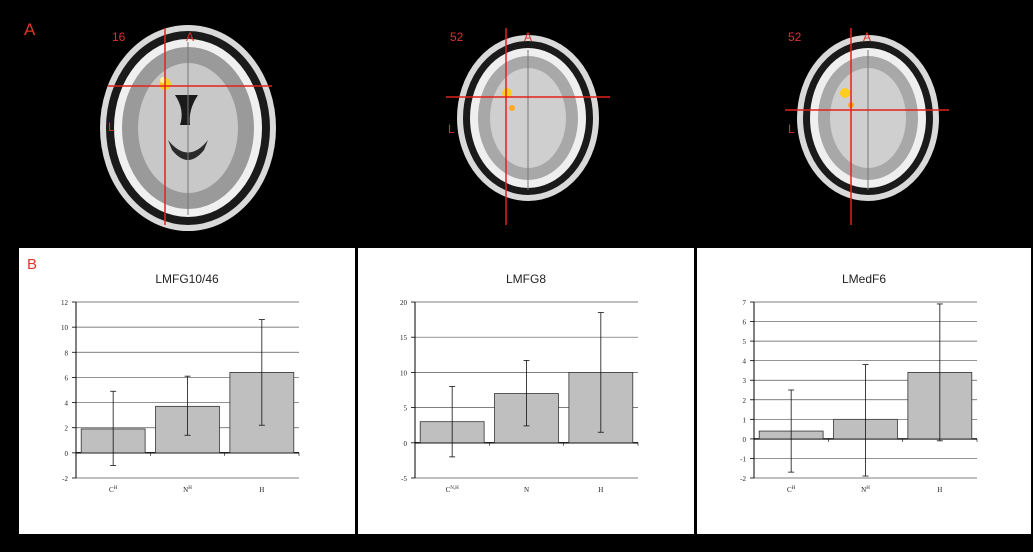  I want to click on bar-chart-svg: -2 0 2 4 6 8 10 12 CH NH H, so click(180, 396).